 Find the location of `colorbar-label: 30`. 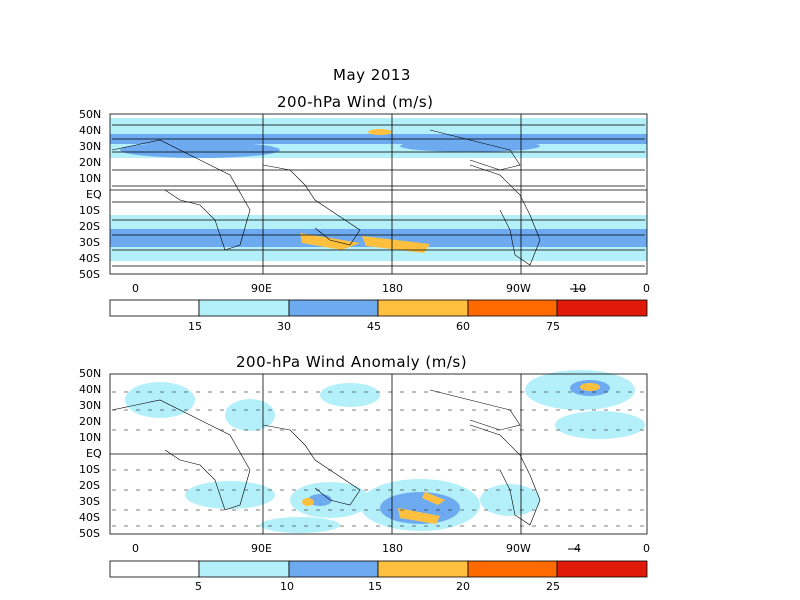

colorbar-label: 30 is located at coordinates (284, 326).